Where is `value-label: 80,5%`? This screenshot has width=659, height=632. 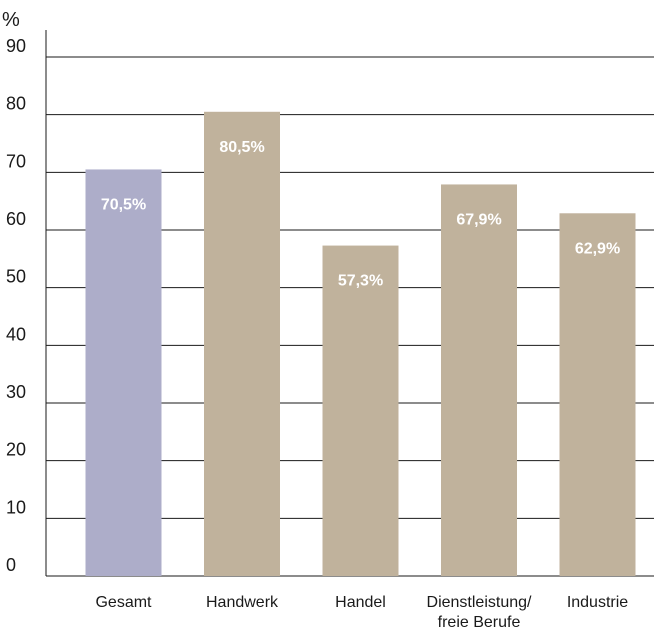 value-label: 80,5% is located at coordinates (241, 147).